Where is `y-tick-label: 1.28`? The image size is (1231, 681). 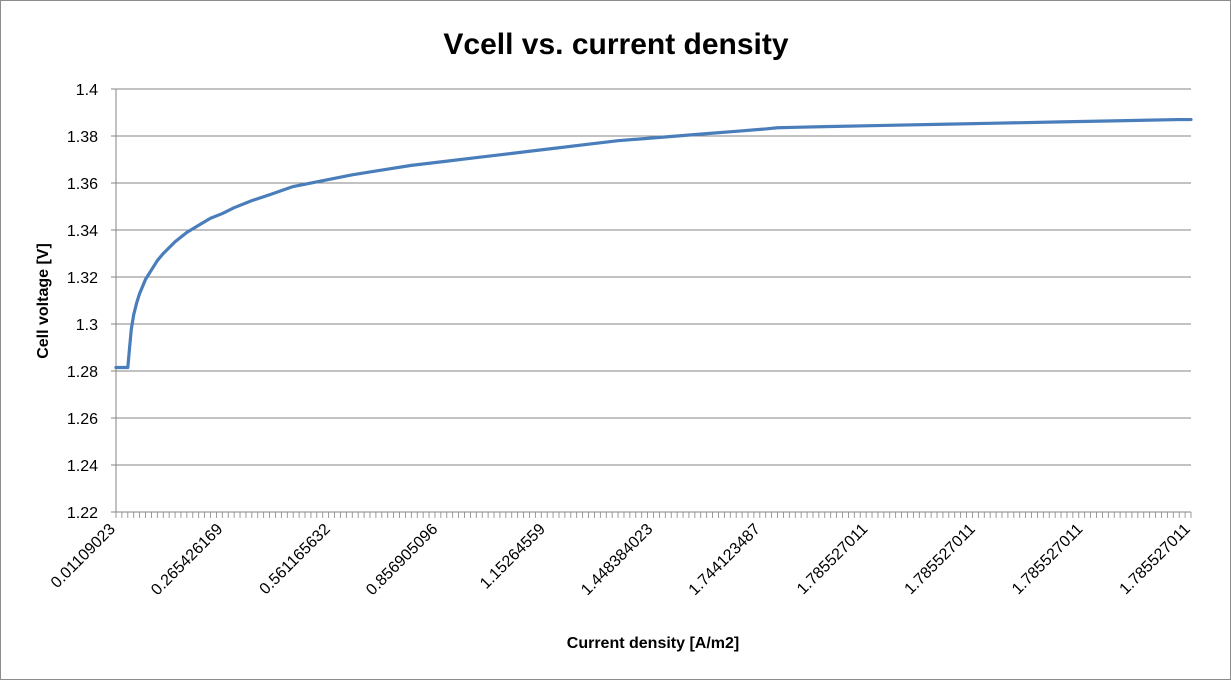 y-tick-label: 1.28 is located at coordinates (82, 372).